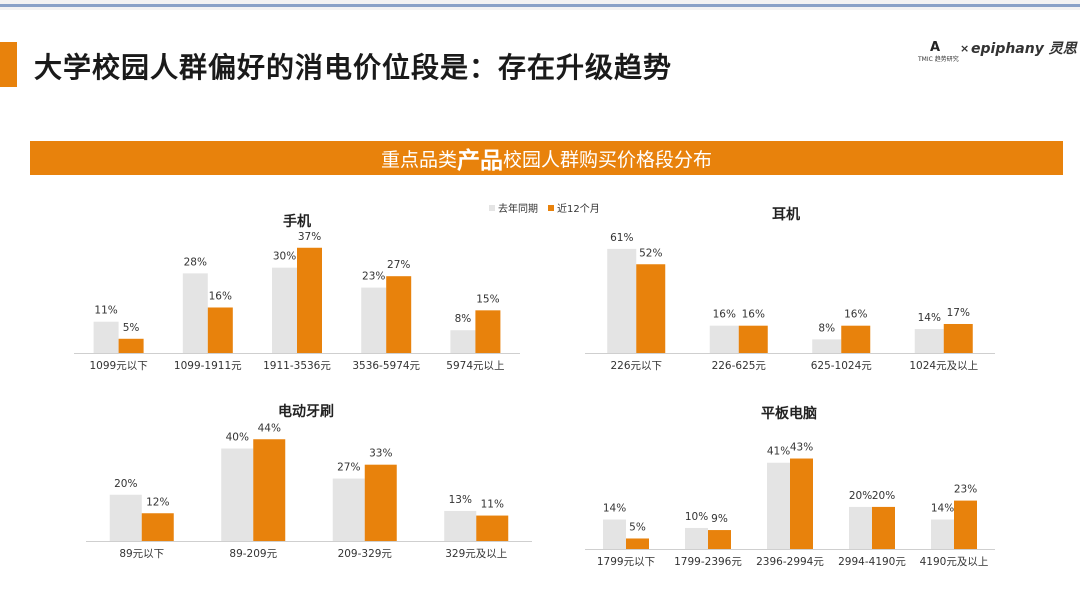 This screenshot has height=609, width=1080. I want to click on legend-swatch-recent, so click(551, 207).